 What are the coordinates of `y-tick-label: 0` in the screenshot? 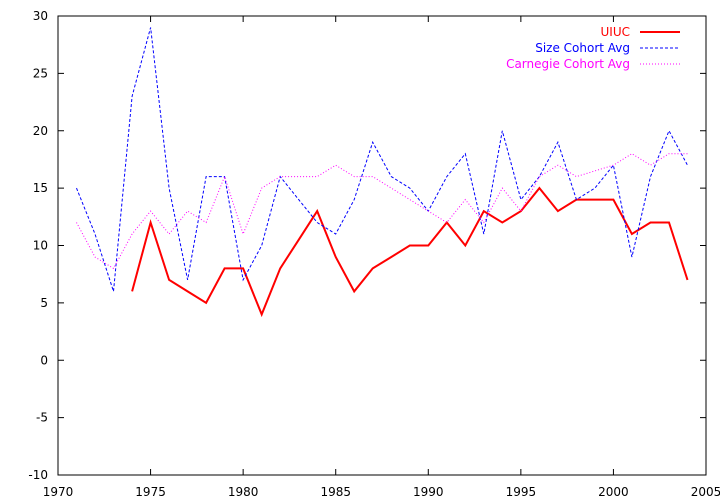 It's located at (44, 360).